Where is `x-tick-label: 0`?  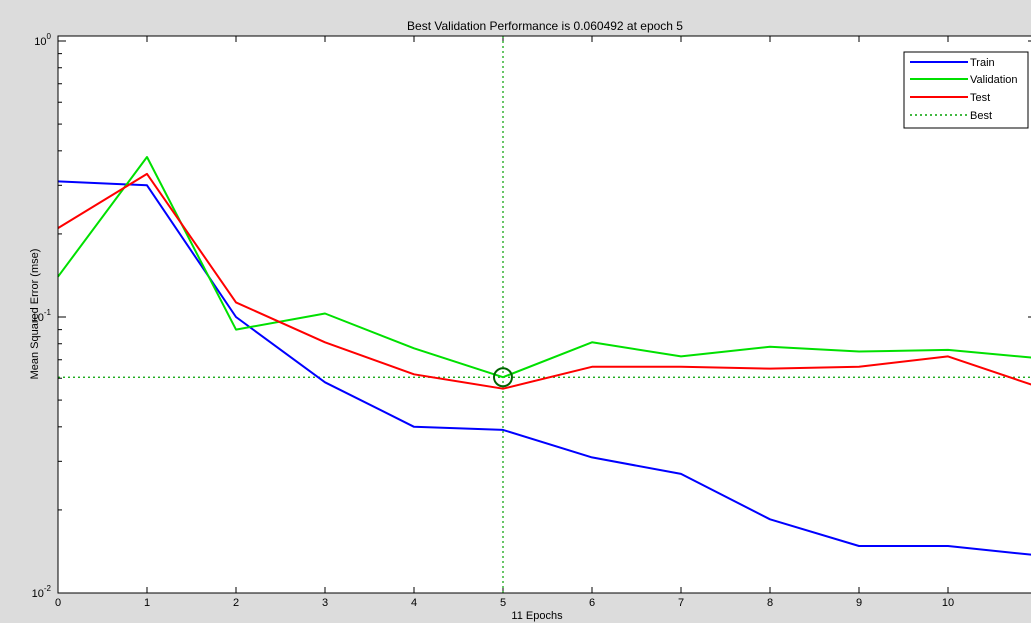 x-tick-label: 0 is located at coordinates (58, 603).